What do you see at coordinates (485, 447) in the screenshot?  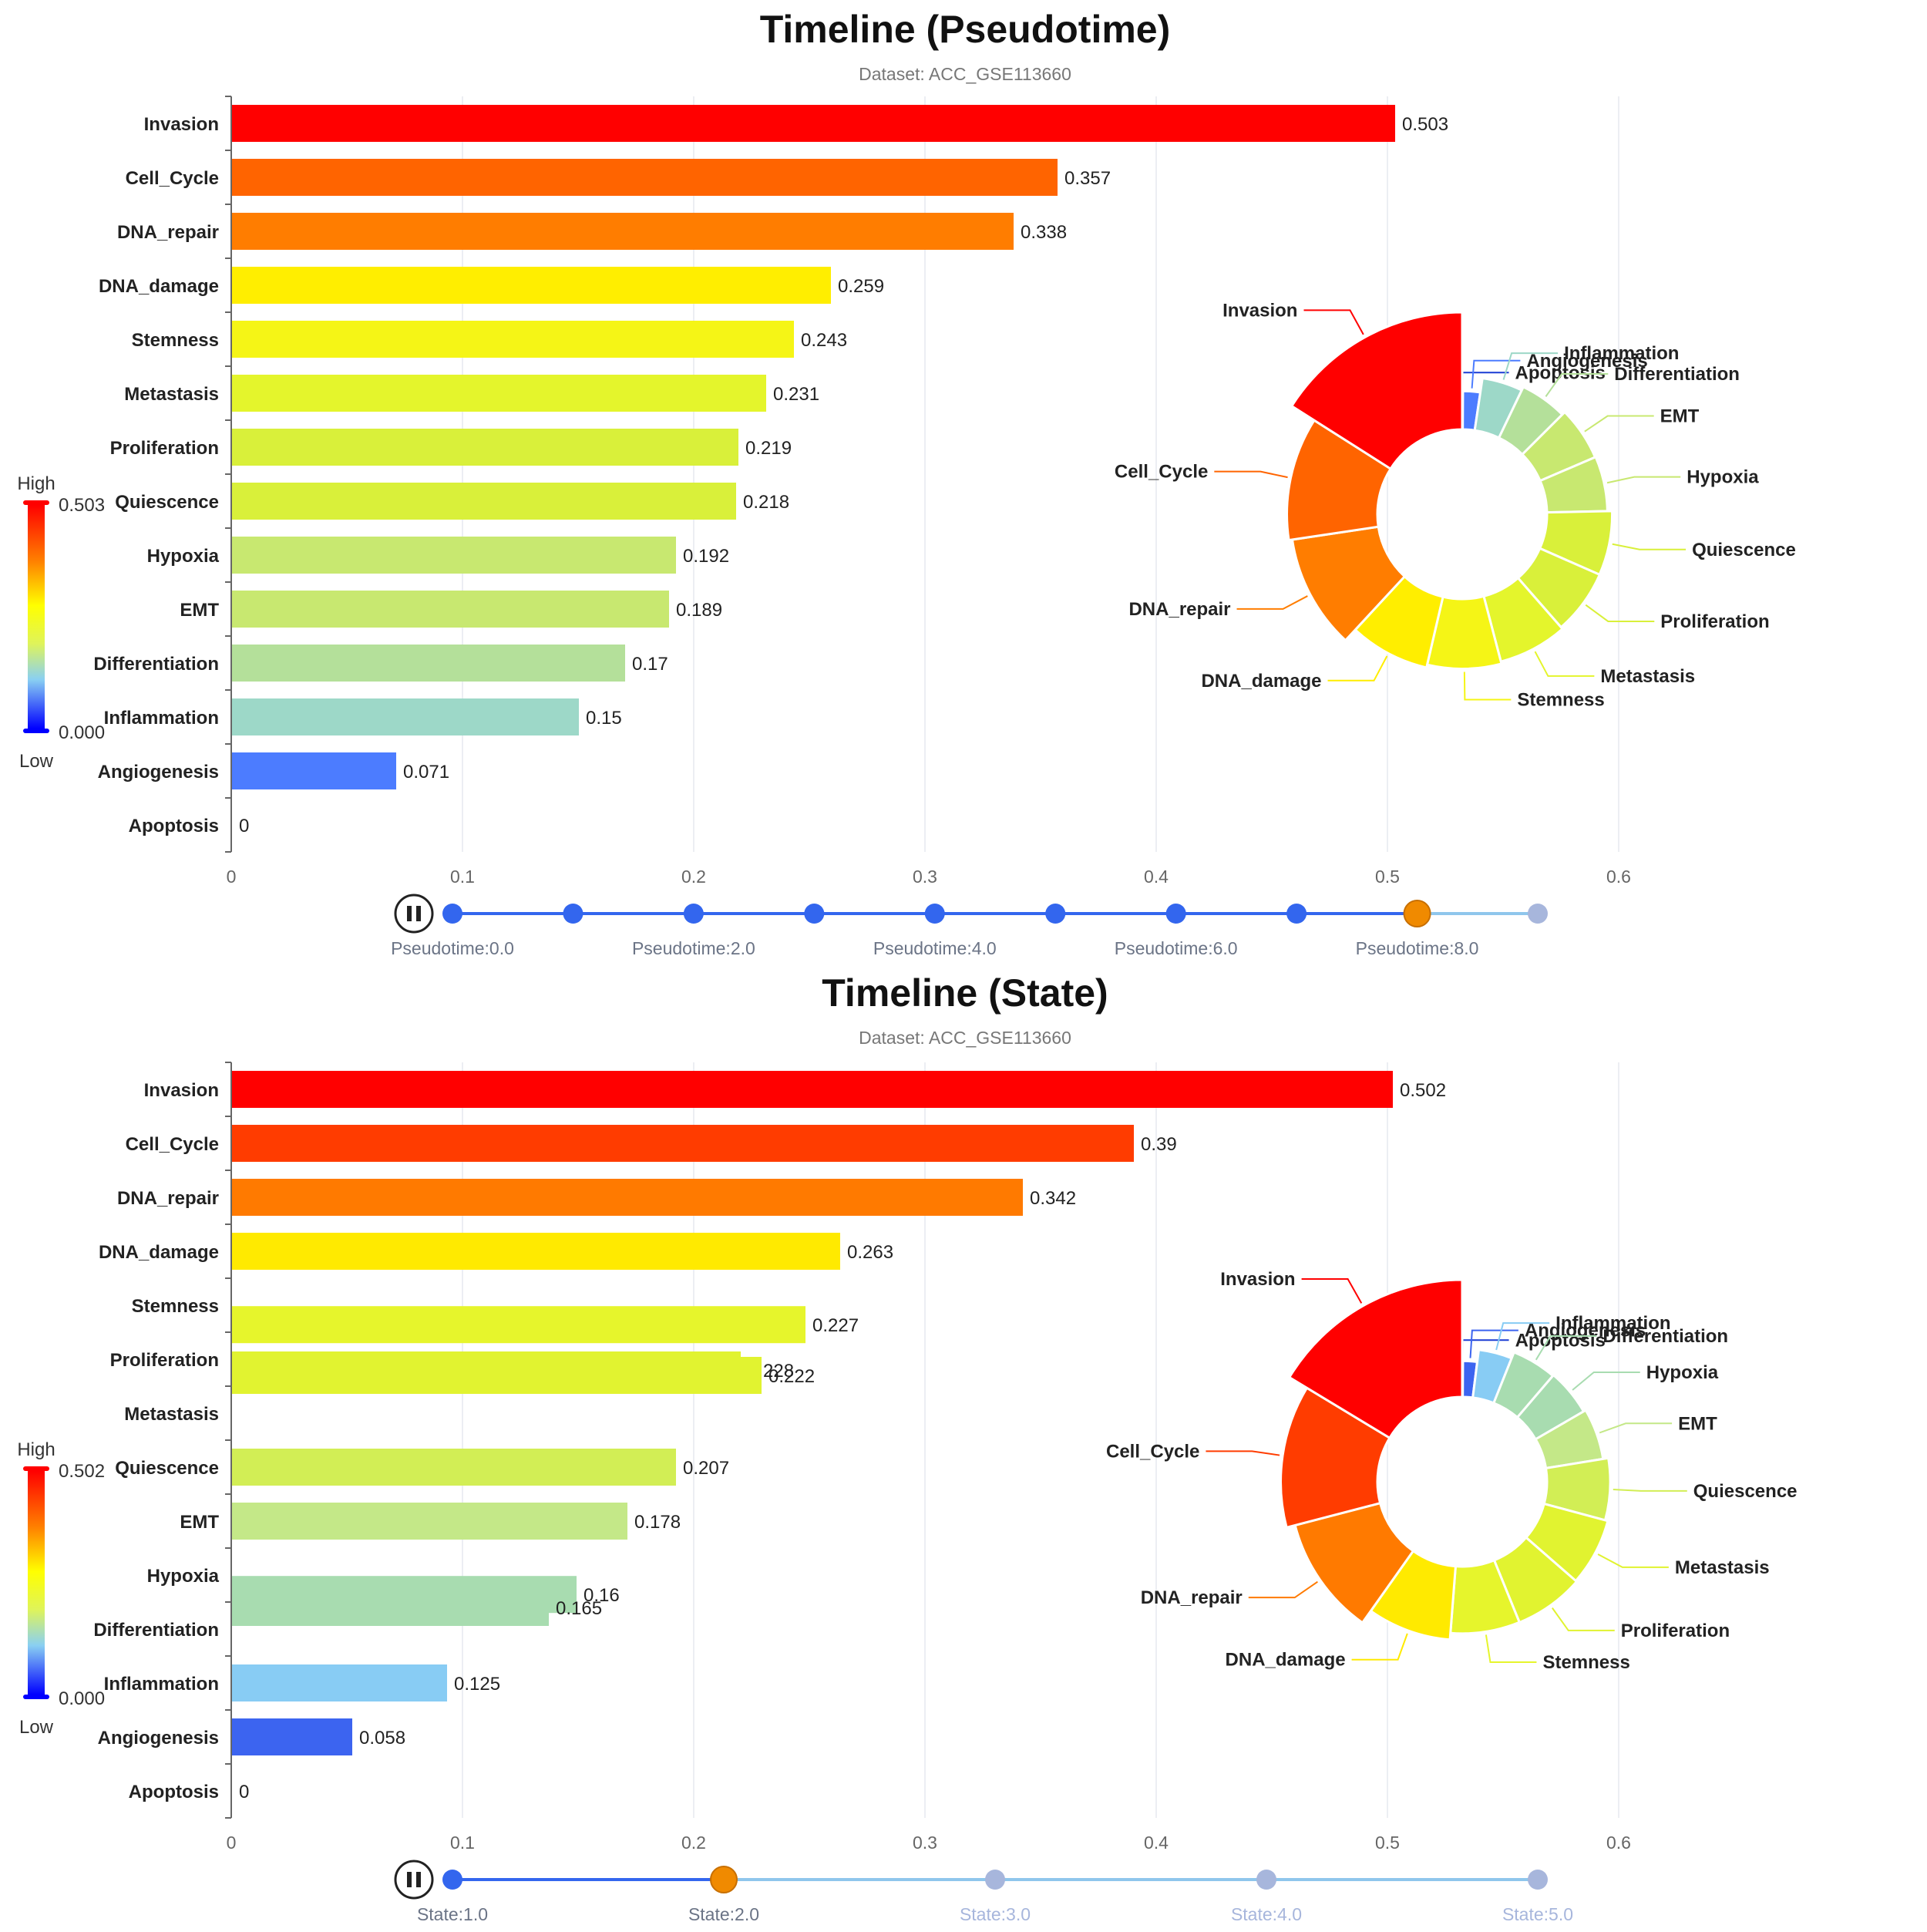 I see `bar-proliferation` at bounding box center [485, 447].